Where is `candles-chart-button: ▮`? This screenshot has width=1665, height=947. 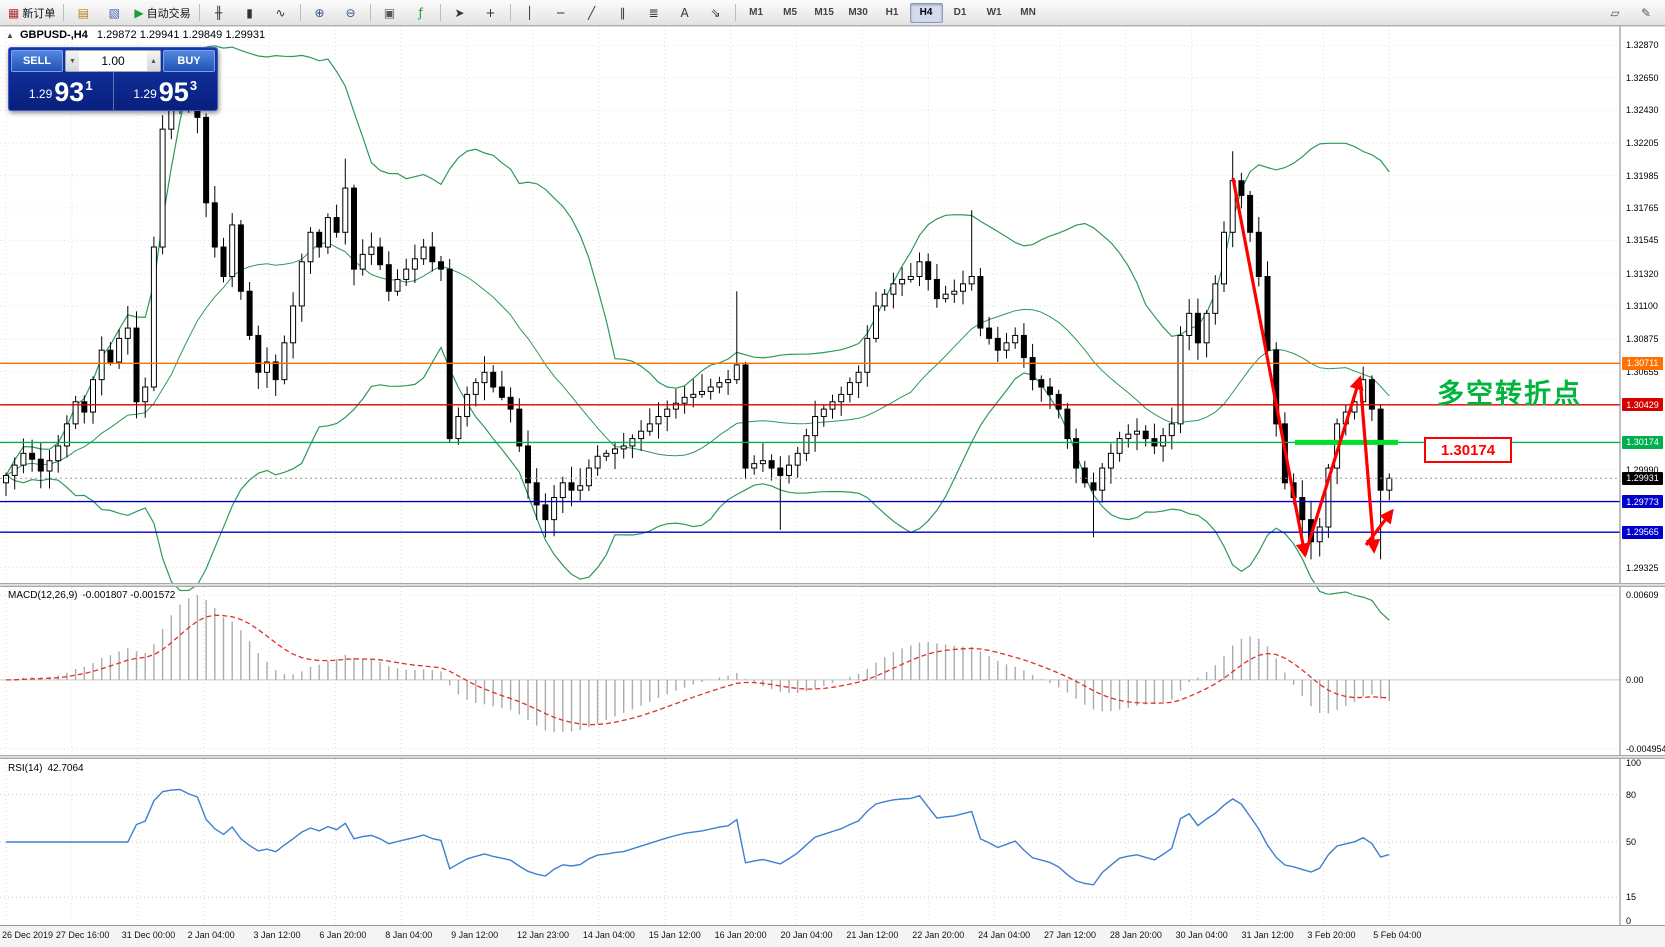 candles-chart-button: ▮ is located at coordinates (250, 13).